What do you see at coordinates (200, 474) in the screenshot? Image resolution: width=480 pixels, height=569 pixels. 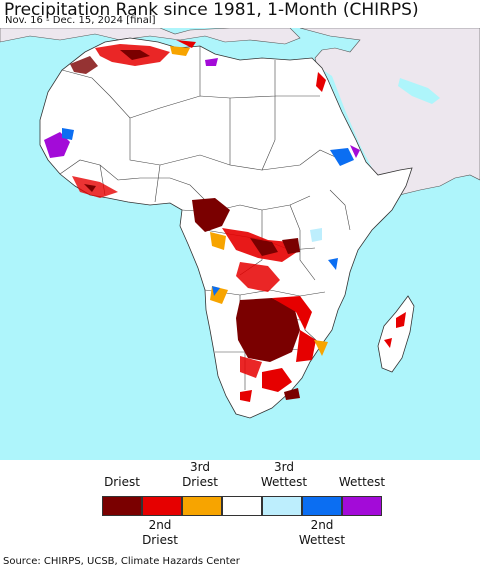 I see `legend-label-3rd-driest: 3rd Driest` at bounding box center [200, 474].